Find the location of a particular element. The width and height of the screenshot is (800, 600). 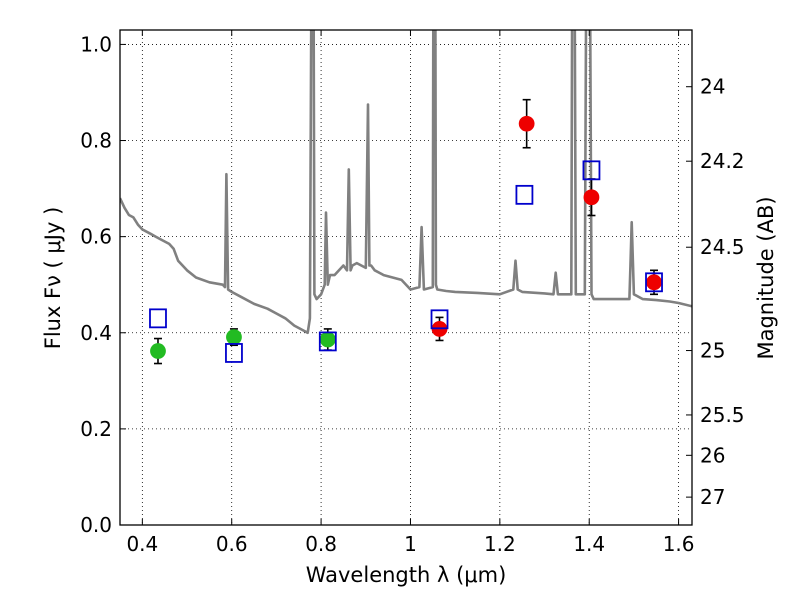

right-tick-label: 24.5 is located at coordinates (722, 247).